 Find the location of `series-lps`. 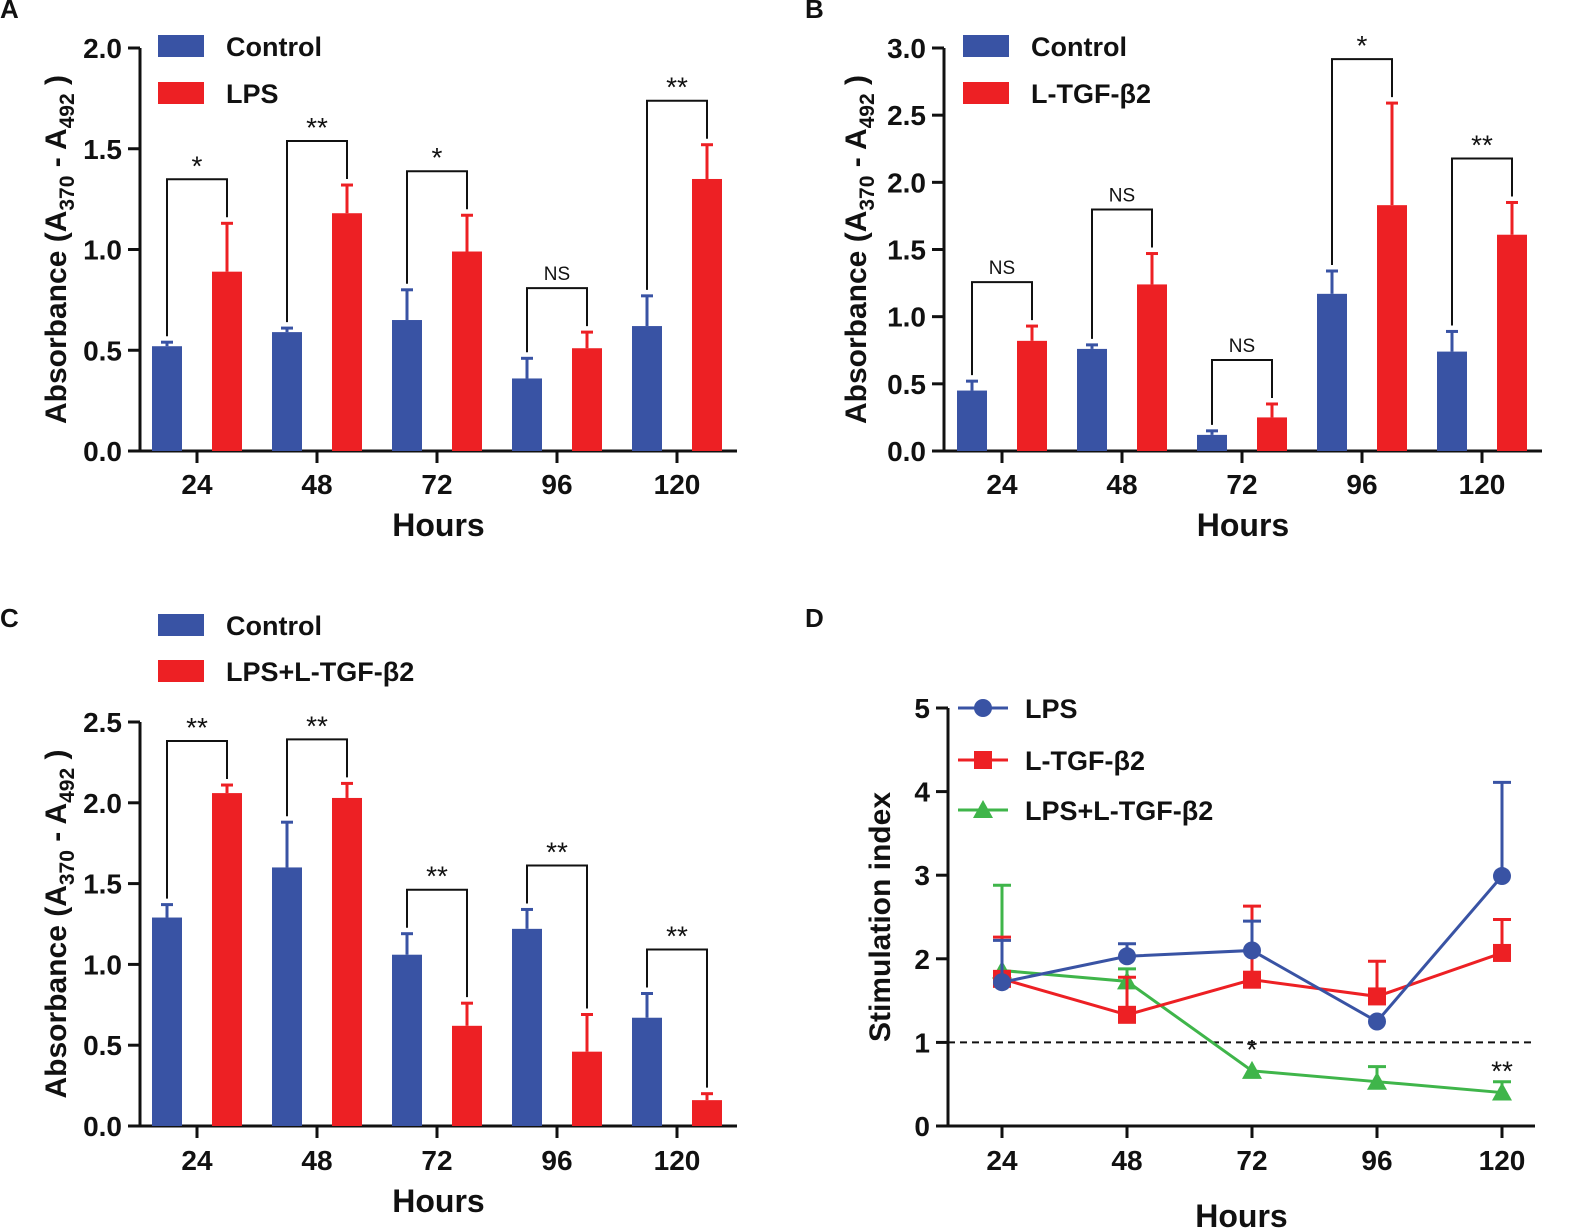

series-lps is located at coordinates (1252, 905).